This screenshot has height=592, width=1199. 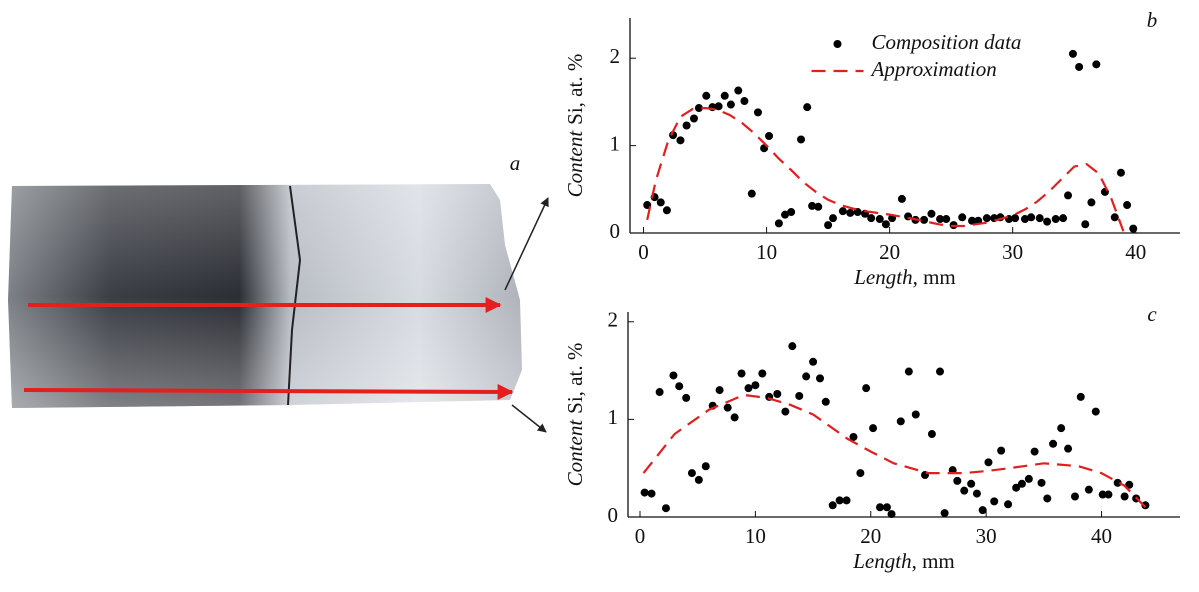 What do you see at coordinates (1101, 536) in the screenshot?
I see `x-tick-label: 40` at bounding box center [1101, 536].